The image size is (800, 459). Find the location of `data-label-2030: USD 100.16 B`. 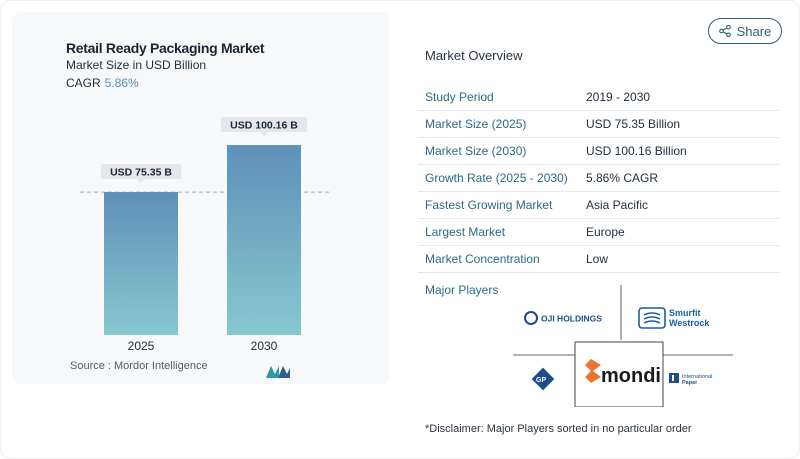

data-label-2030: USD 100.16 B is located at coordinates (264, 126).